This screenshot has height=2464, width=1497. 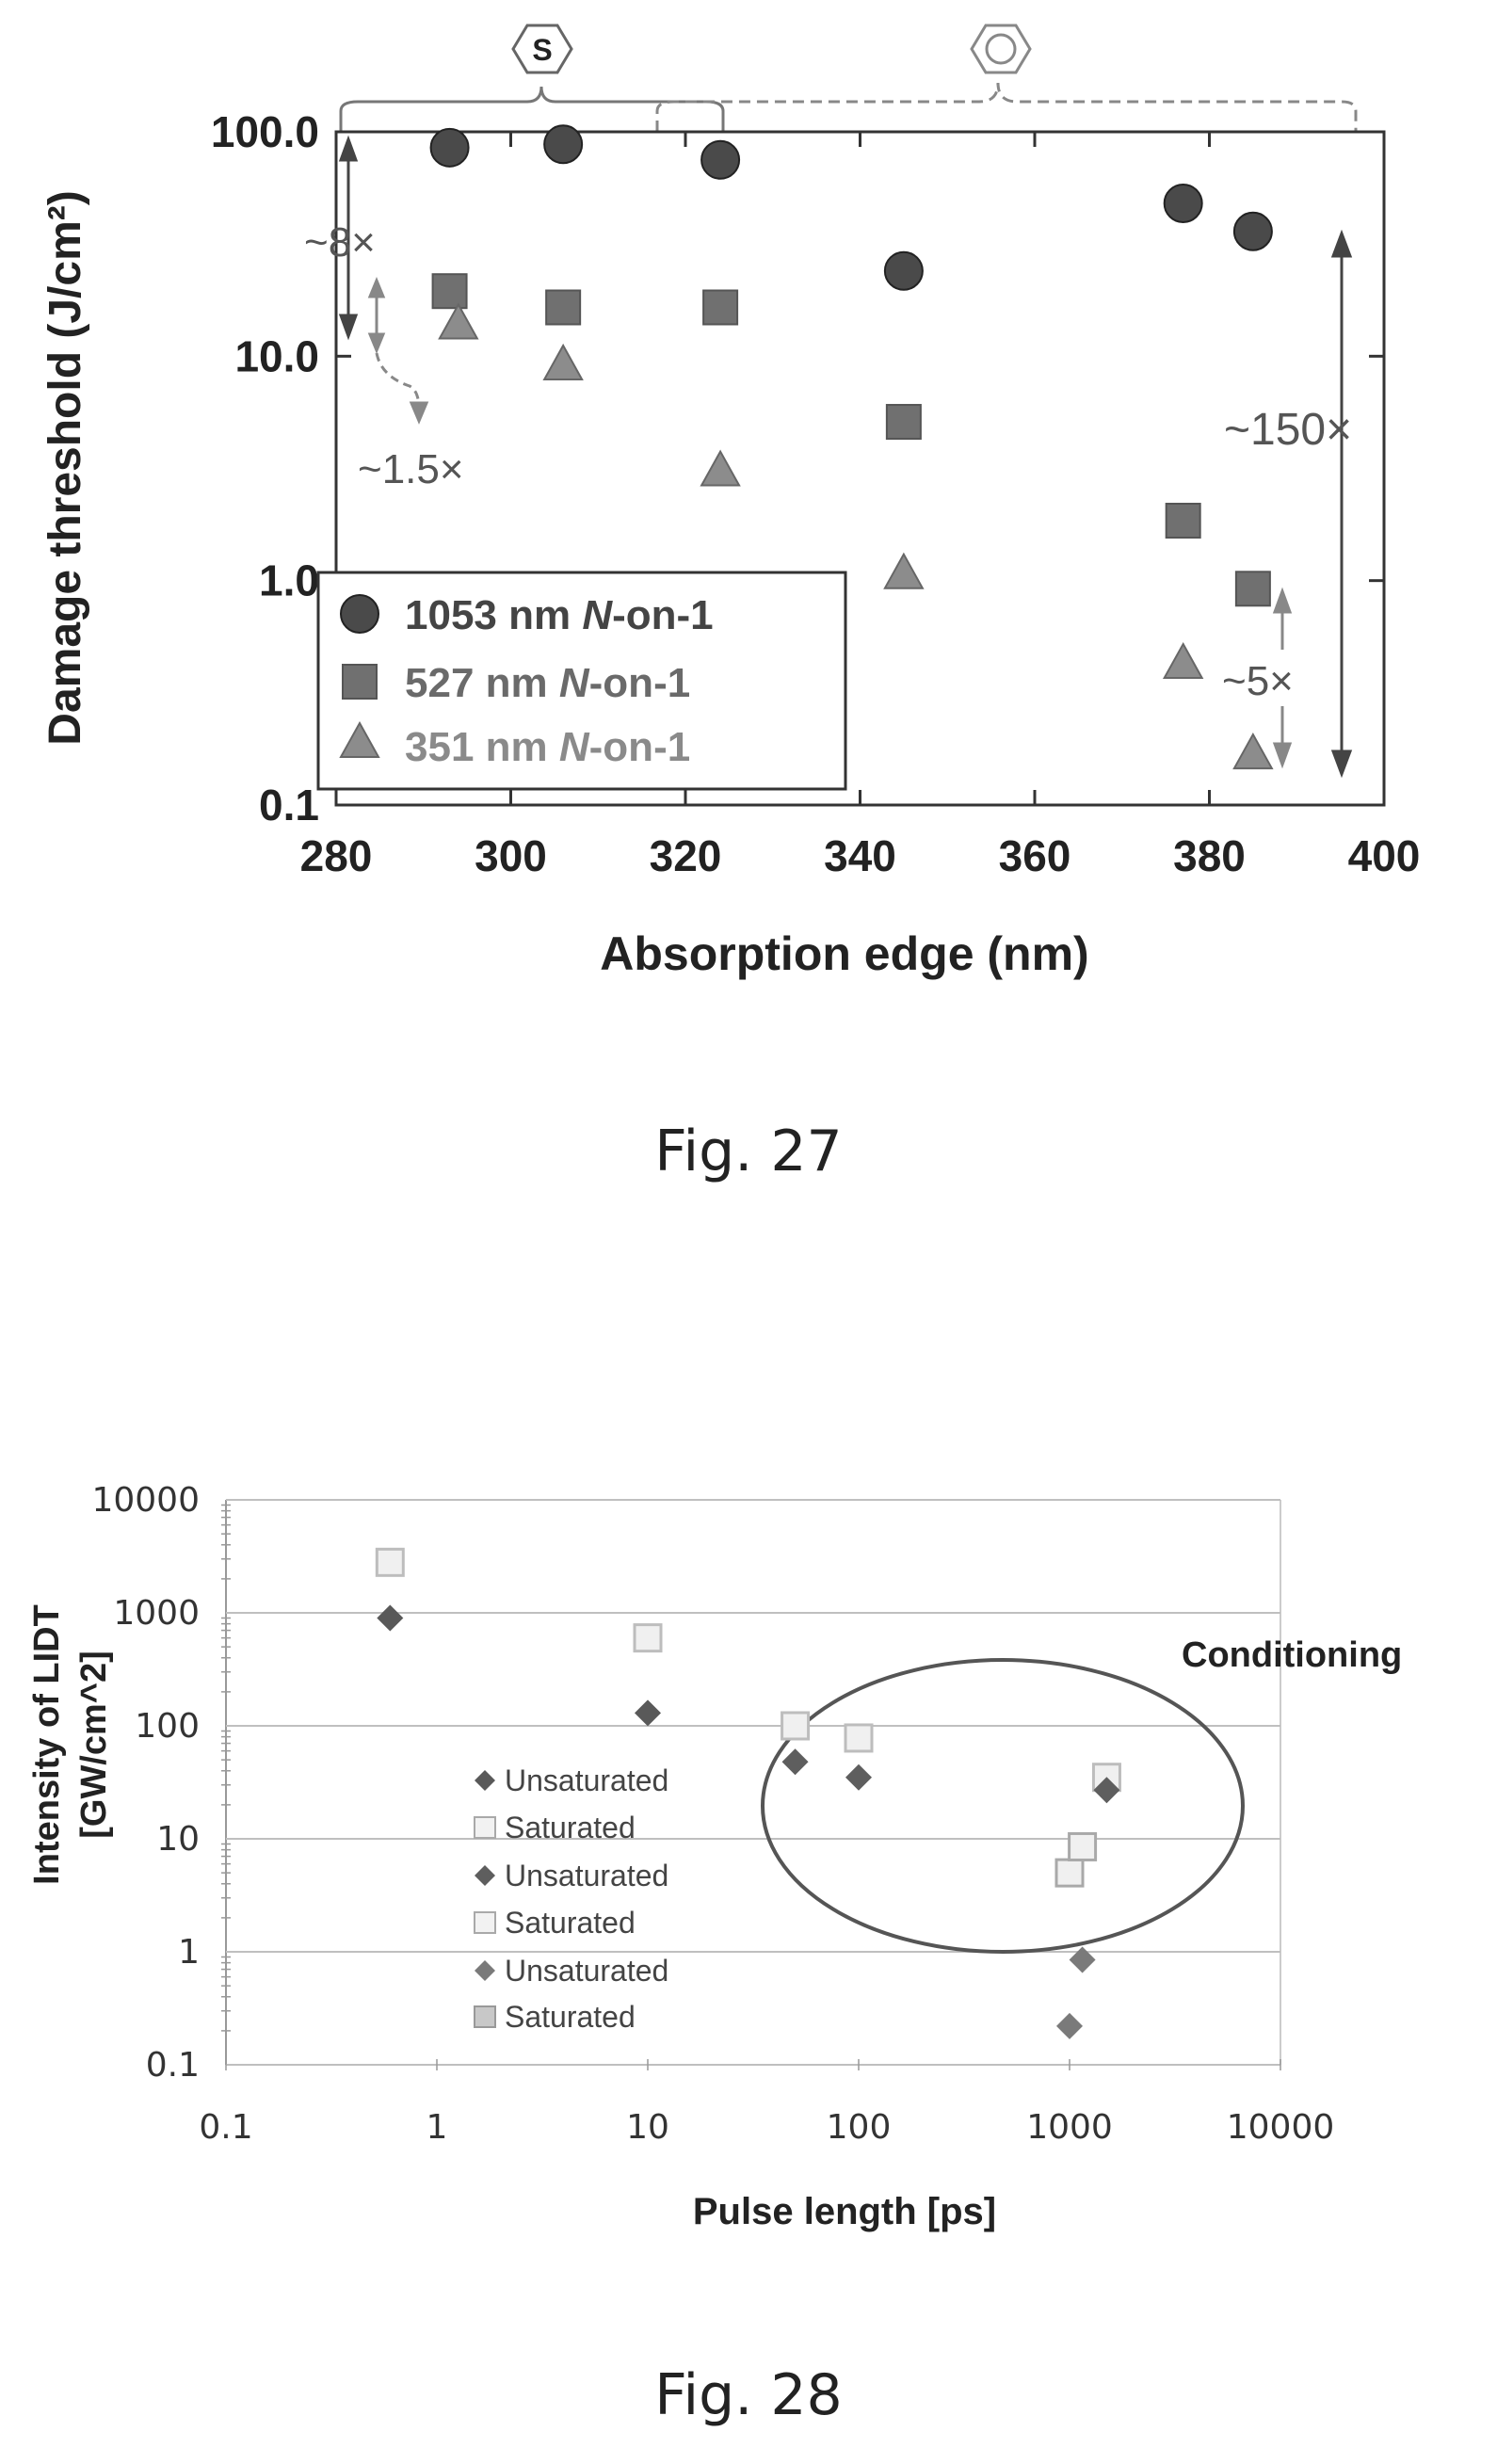 I want to click on legend-label-4: Saturated, so click(x=570, y=1923).